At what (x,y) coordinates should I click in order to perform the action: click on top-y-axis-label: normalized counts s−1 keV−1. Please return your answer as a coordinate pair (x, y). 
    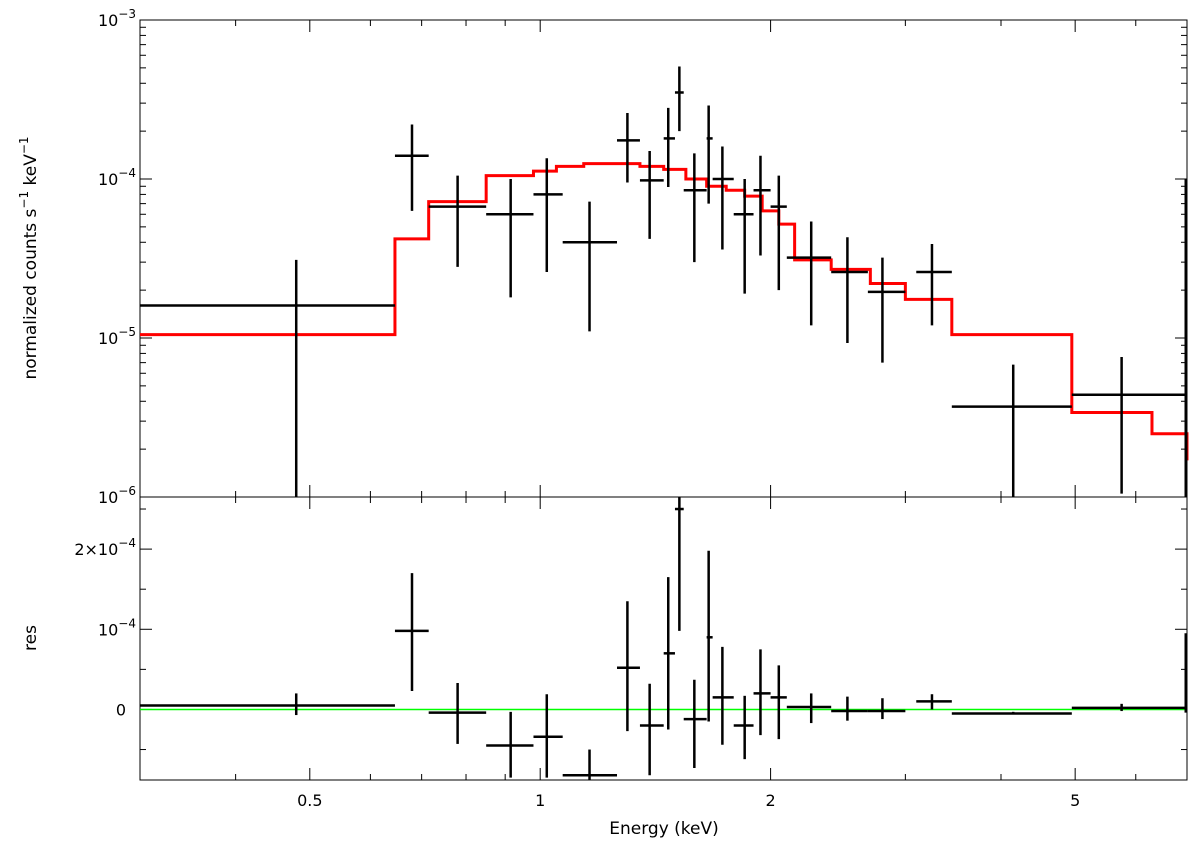
    Looking at the image, I should click on (29, 257).